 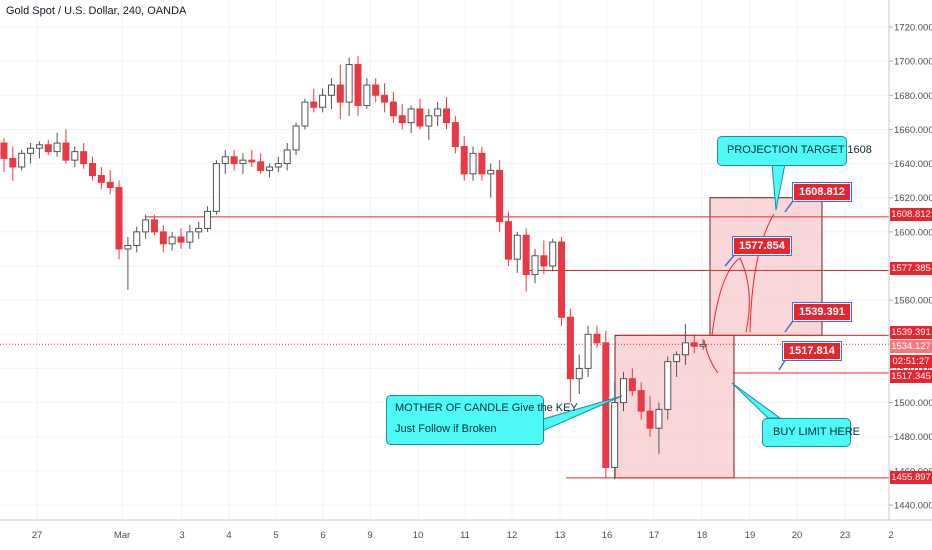 I want to click on xtick-label: 11, so click(x=465, y=535).